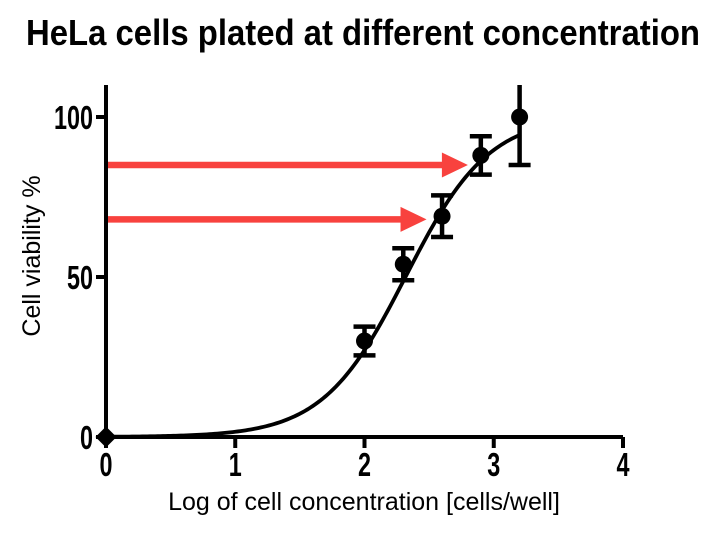 The image size is (712, 534). Describe the element at coordinates (235, 464) in the screenshot. I see `x-tick-label: 1` at that location.